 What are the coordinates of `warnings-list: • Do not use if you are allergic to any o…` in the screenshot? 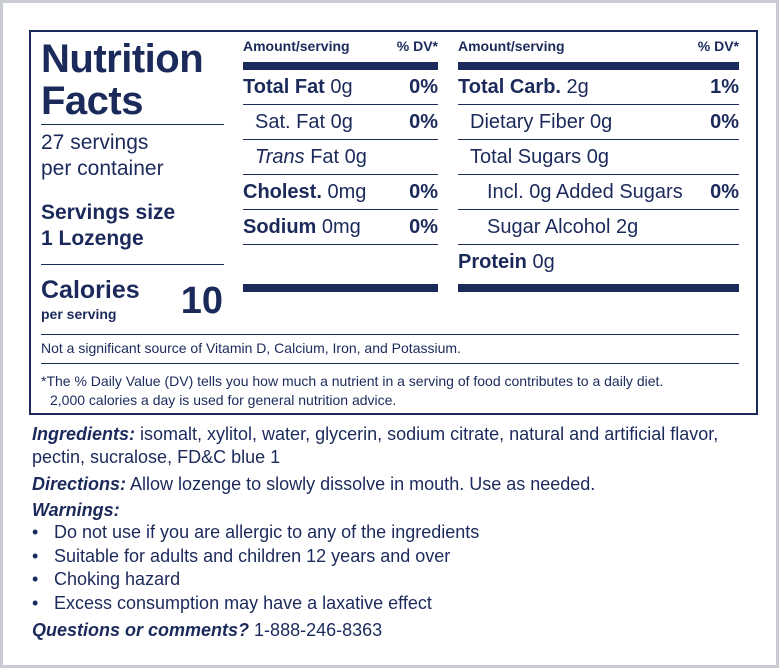 It's located at (255, 568).